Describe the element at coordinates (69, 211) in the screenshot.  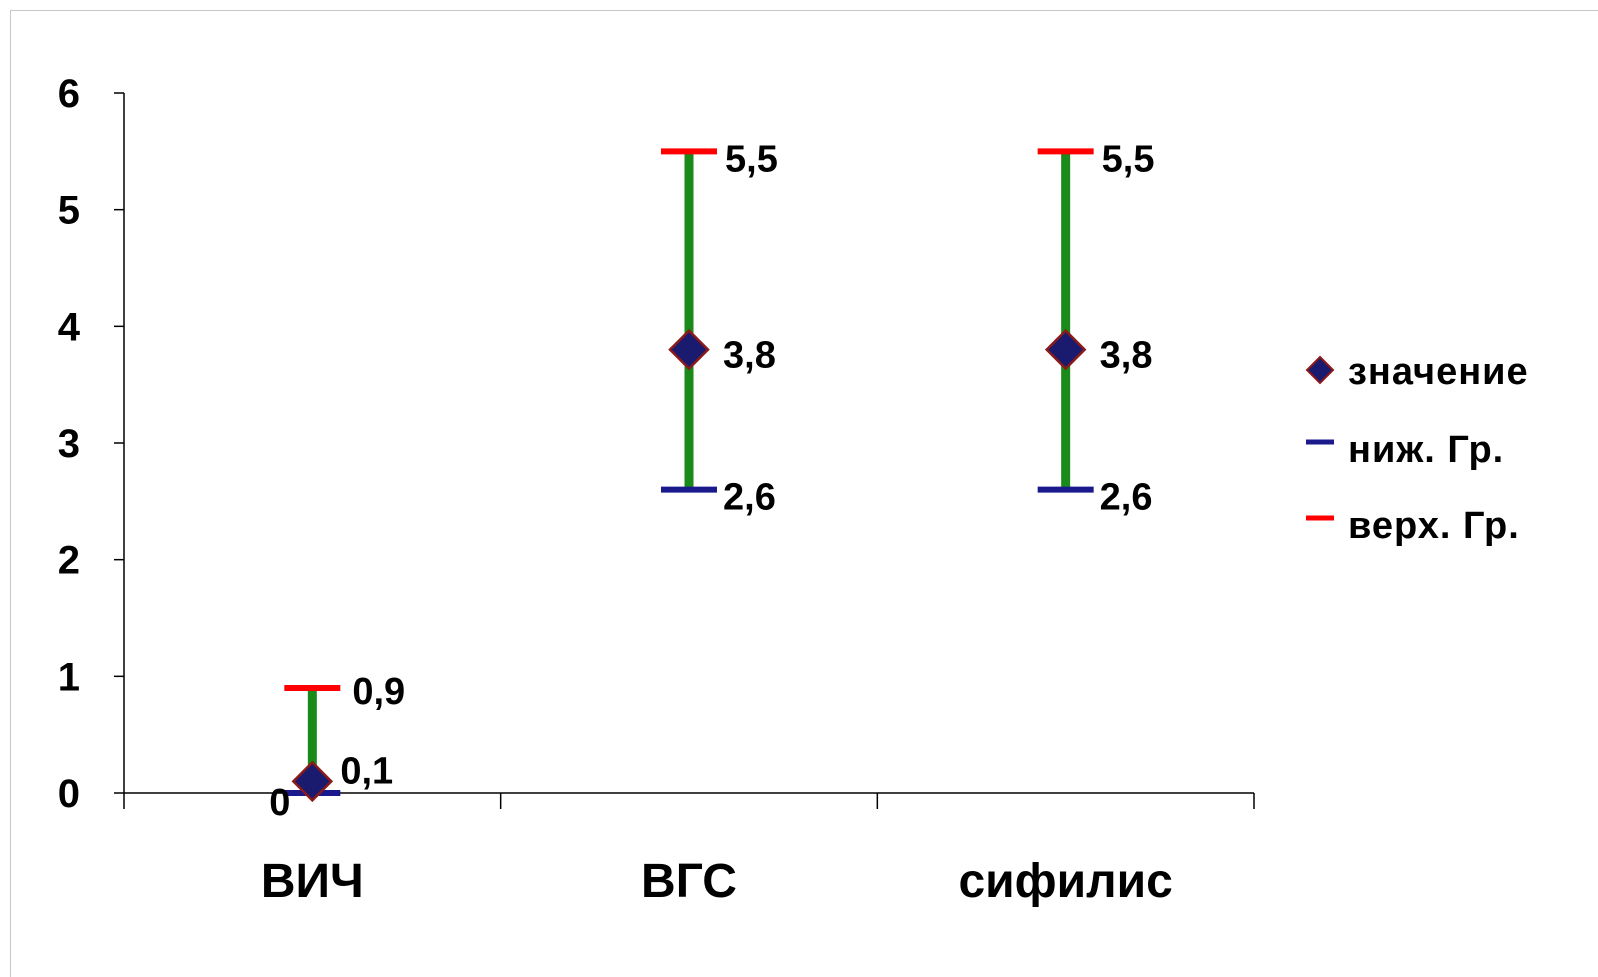
I see `y-tick-label: 5` at that location.